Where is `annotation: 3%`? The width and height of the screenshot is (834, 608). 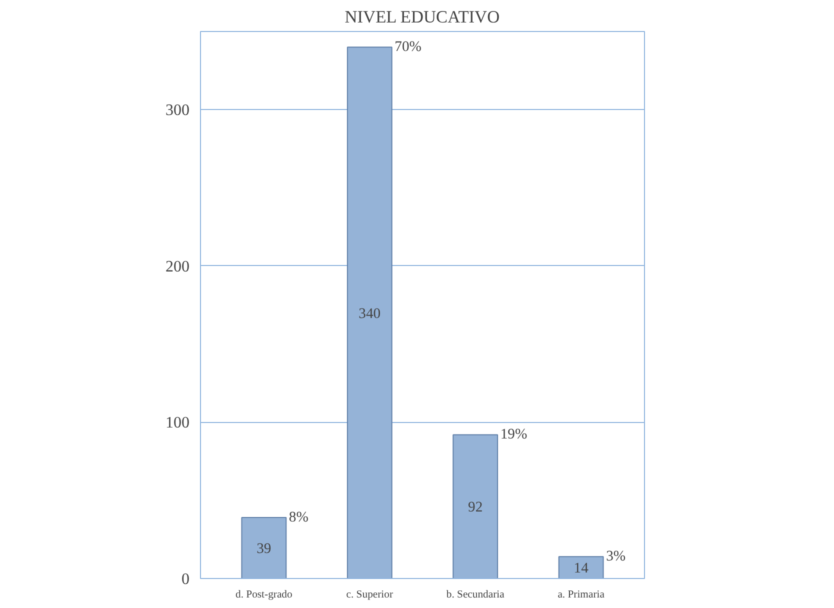
annotation: 3% is located at coordinates (616, 556).